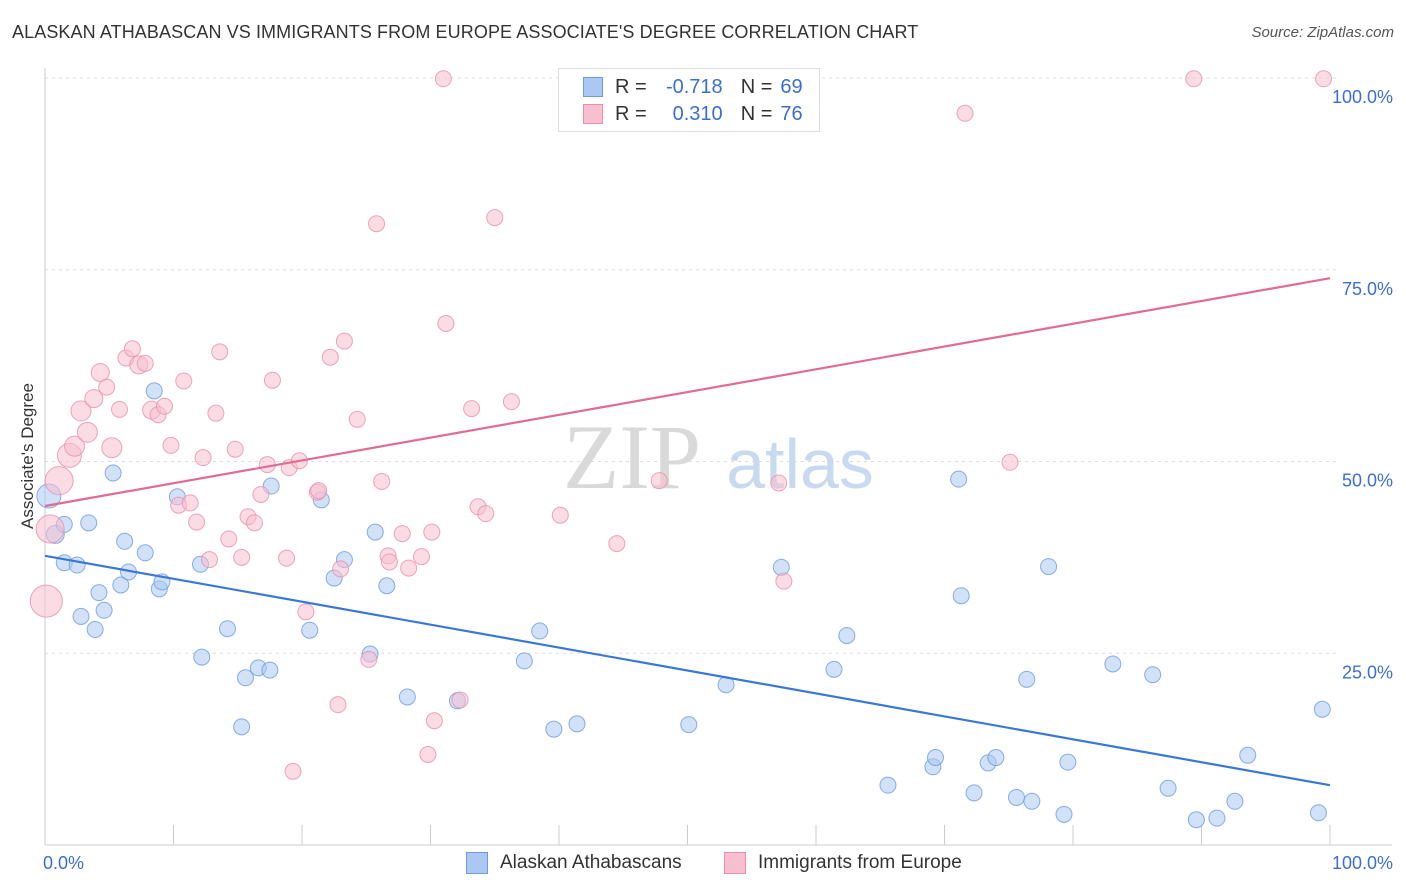 The width and height of the screenshot is (1406, 892). Describe the element at coordinates (477, 863) in the screenshot. I see `bottom-legend-swatch-athabascan` at that location.